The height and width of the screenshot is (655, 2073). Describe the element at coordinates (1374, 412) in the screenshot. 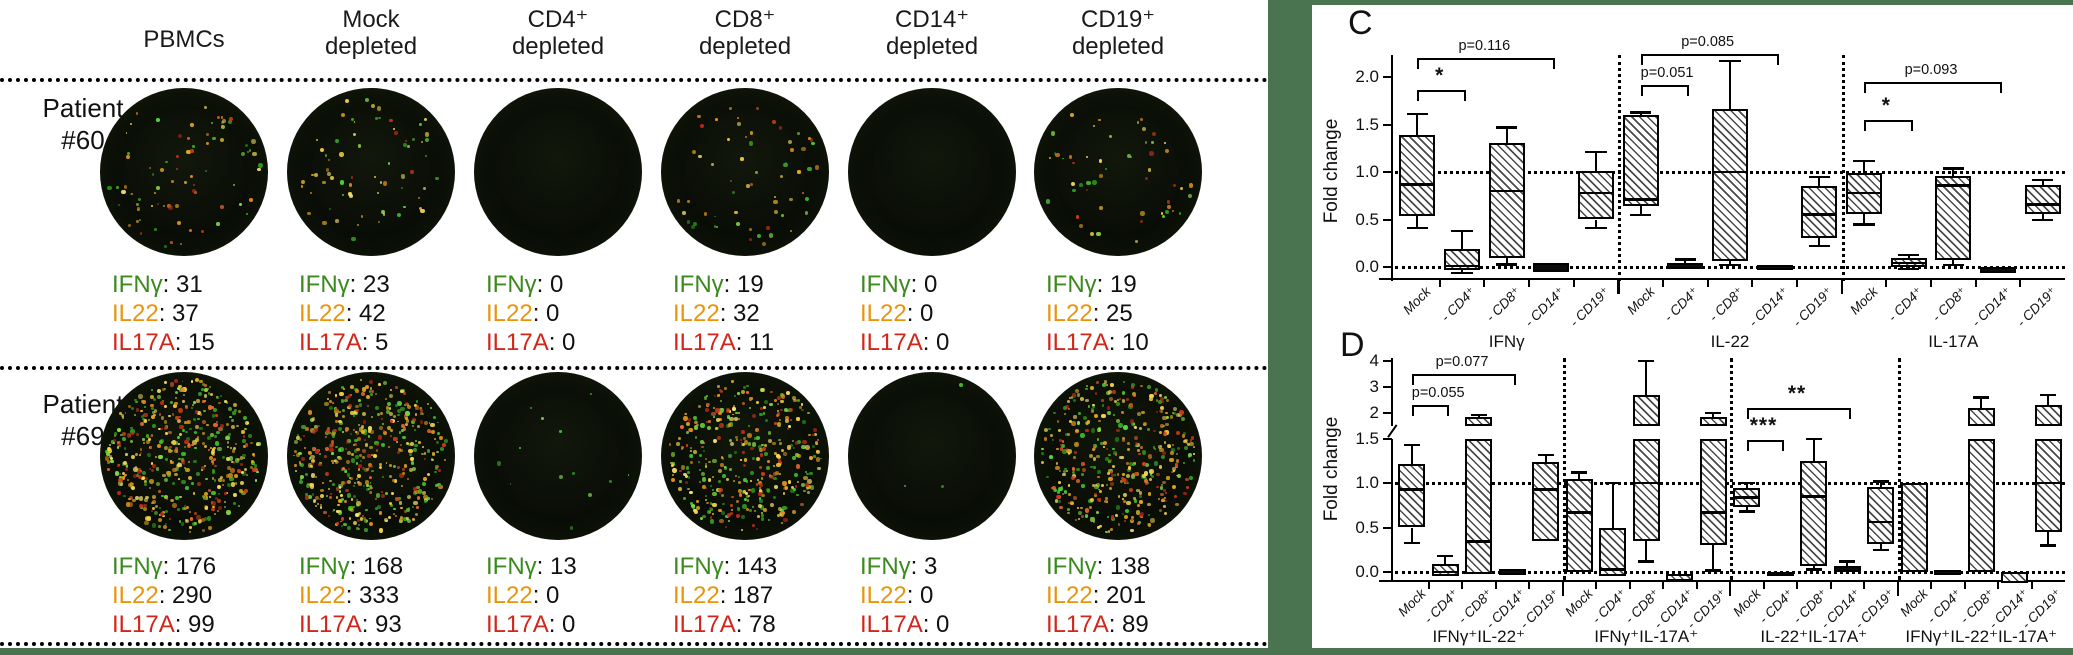

I see `y-tick-label: 2` at that location.